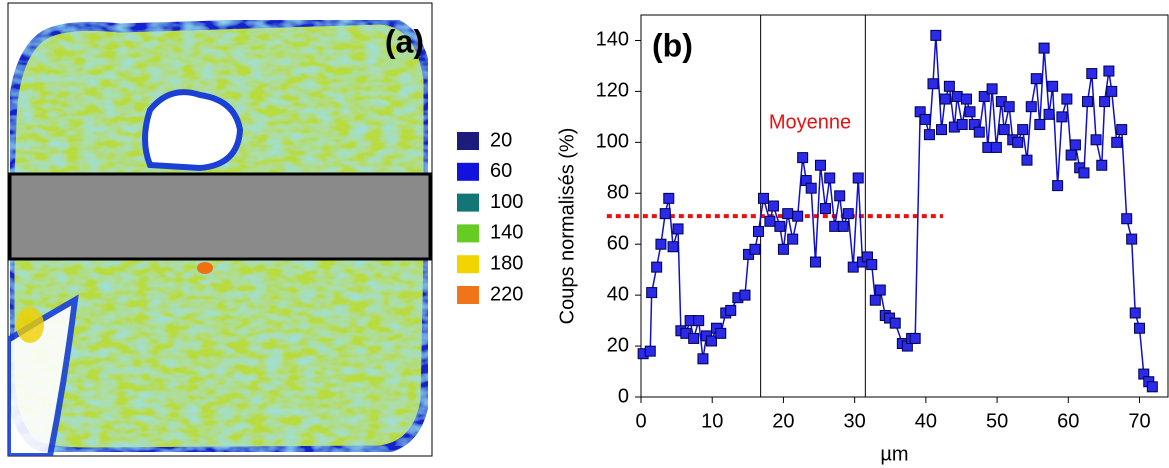  I want to click on y-tick-label: 120, so click(612, 91).